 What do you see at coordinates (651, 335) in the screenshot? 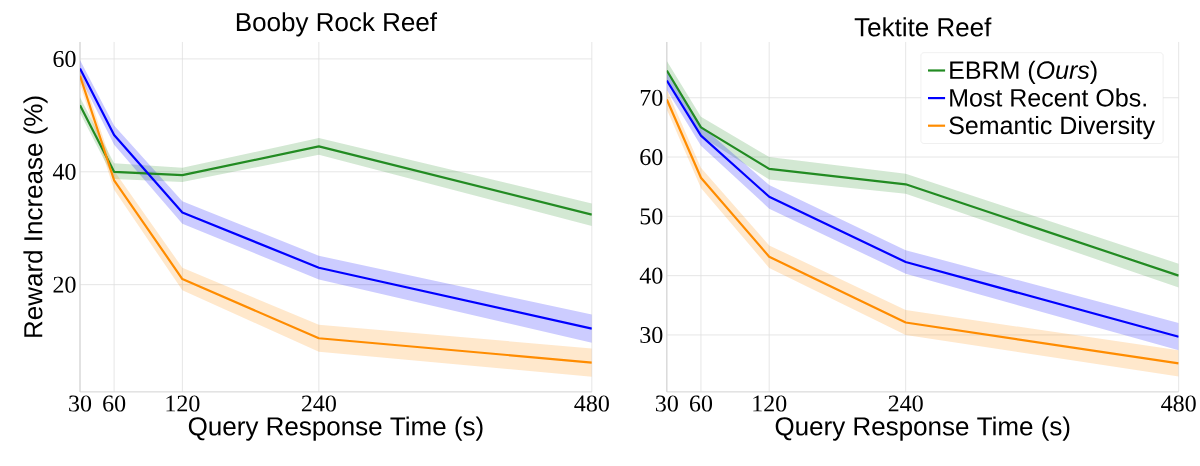
I see `y-tick-label: 30` at bounding box center [651, 335].